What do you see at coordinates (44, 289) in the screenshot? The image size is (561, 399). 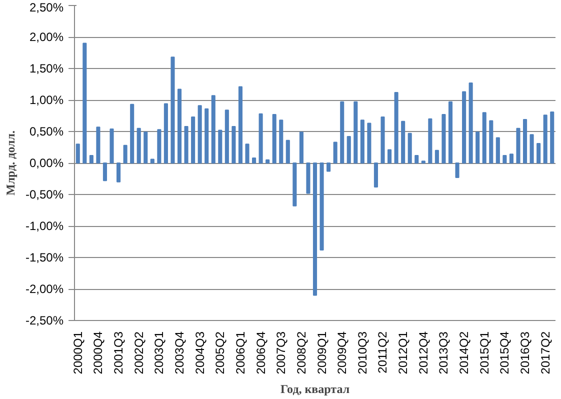 I see `y-tick-label: -2,00%` at bounding box center [44, 289].